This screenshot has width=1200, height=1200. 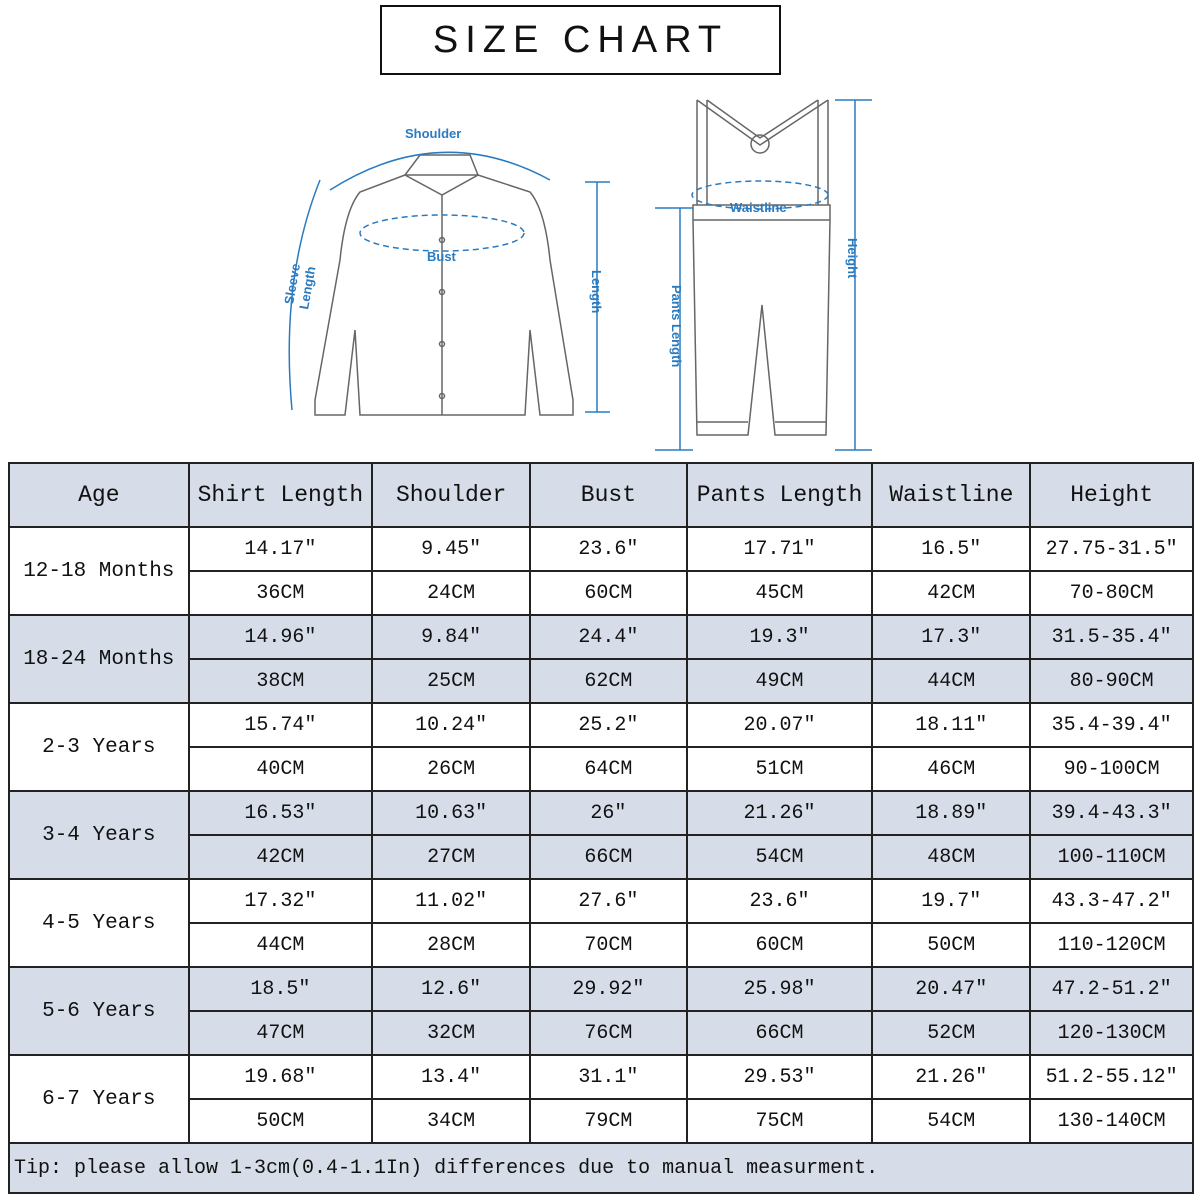 I want to click on cm-cell: 27CM, so click(x=451, y=857).